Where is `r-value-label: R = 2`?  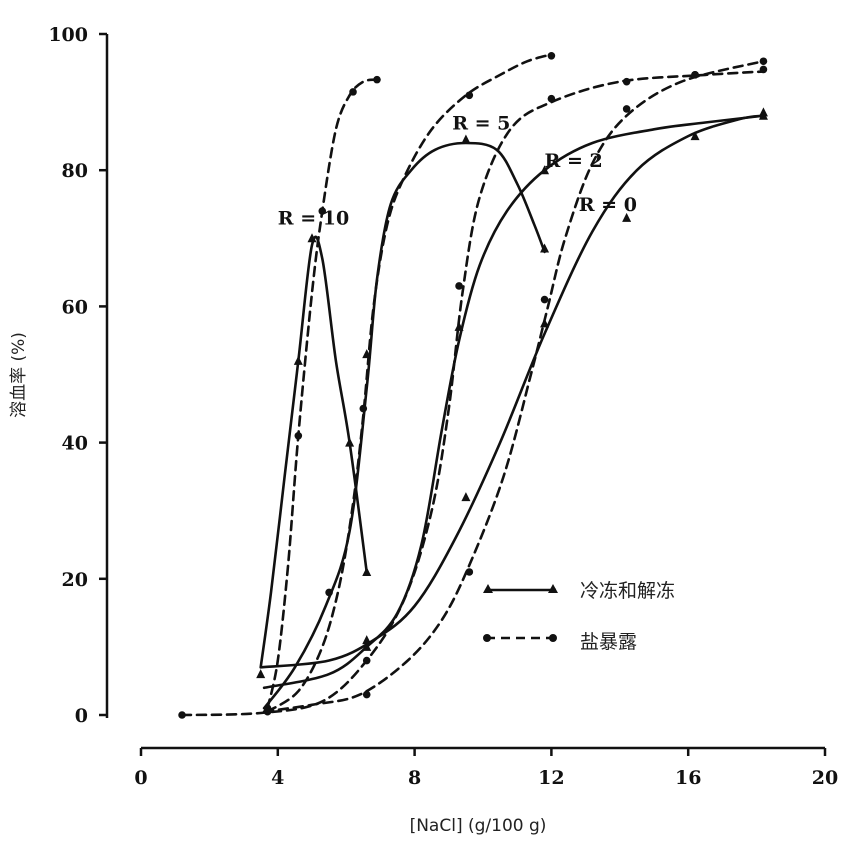
r-value-label: R = 2 is located at coordinates (574, 161).